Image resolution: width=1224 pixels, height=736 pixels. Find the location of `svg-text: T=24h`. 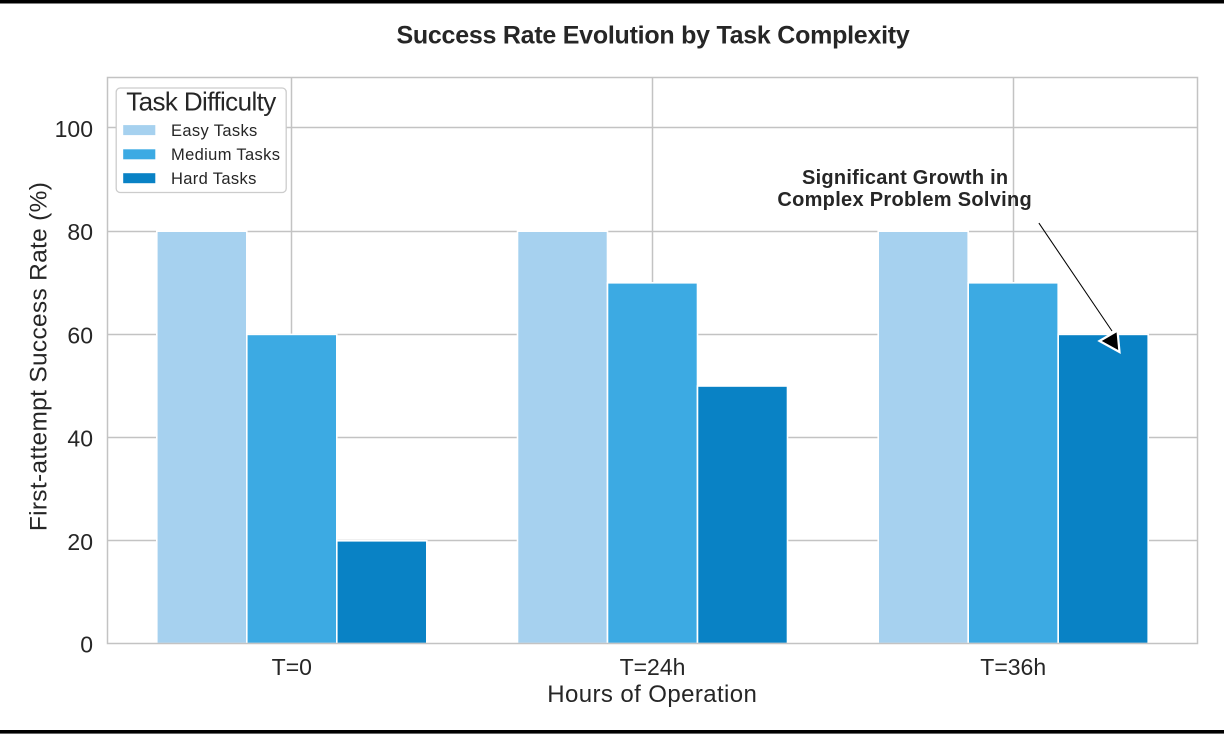

svg-text: T=24h is located at coordinates (653, 667).